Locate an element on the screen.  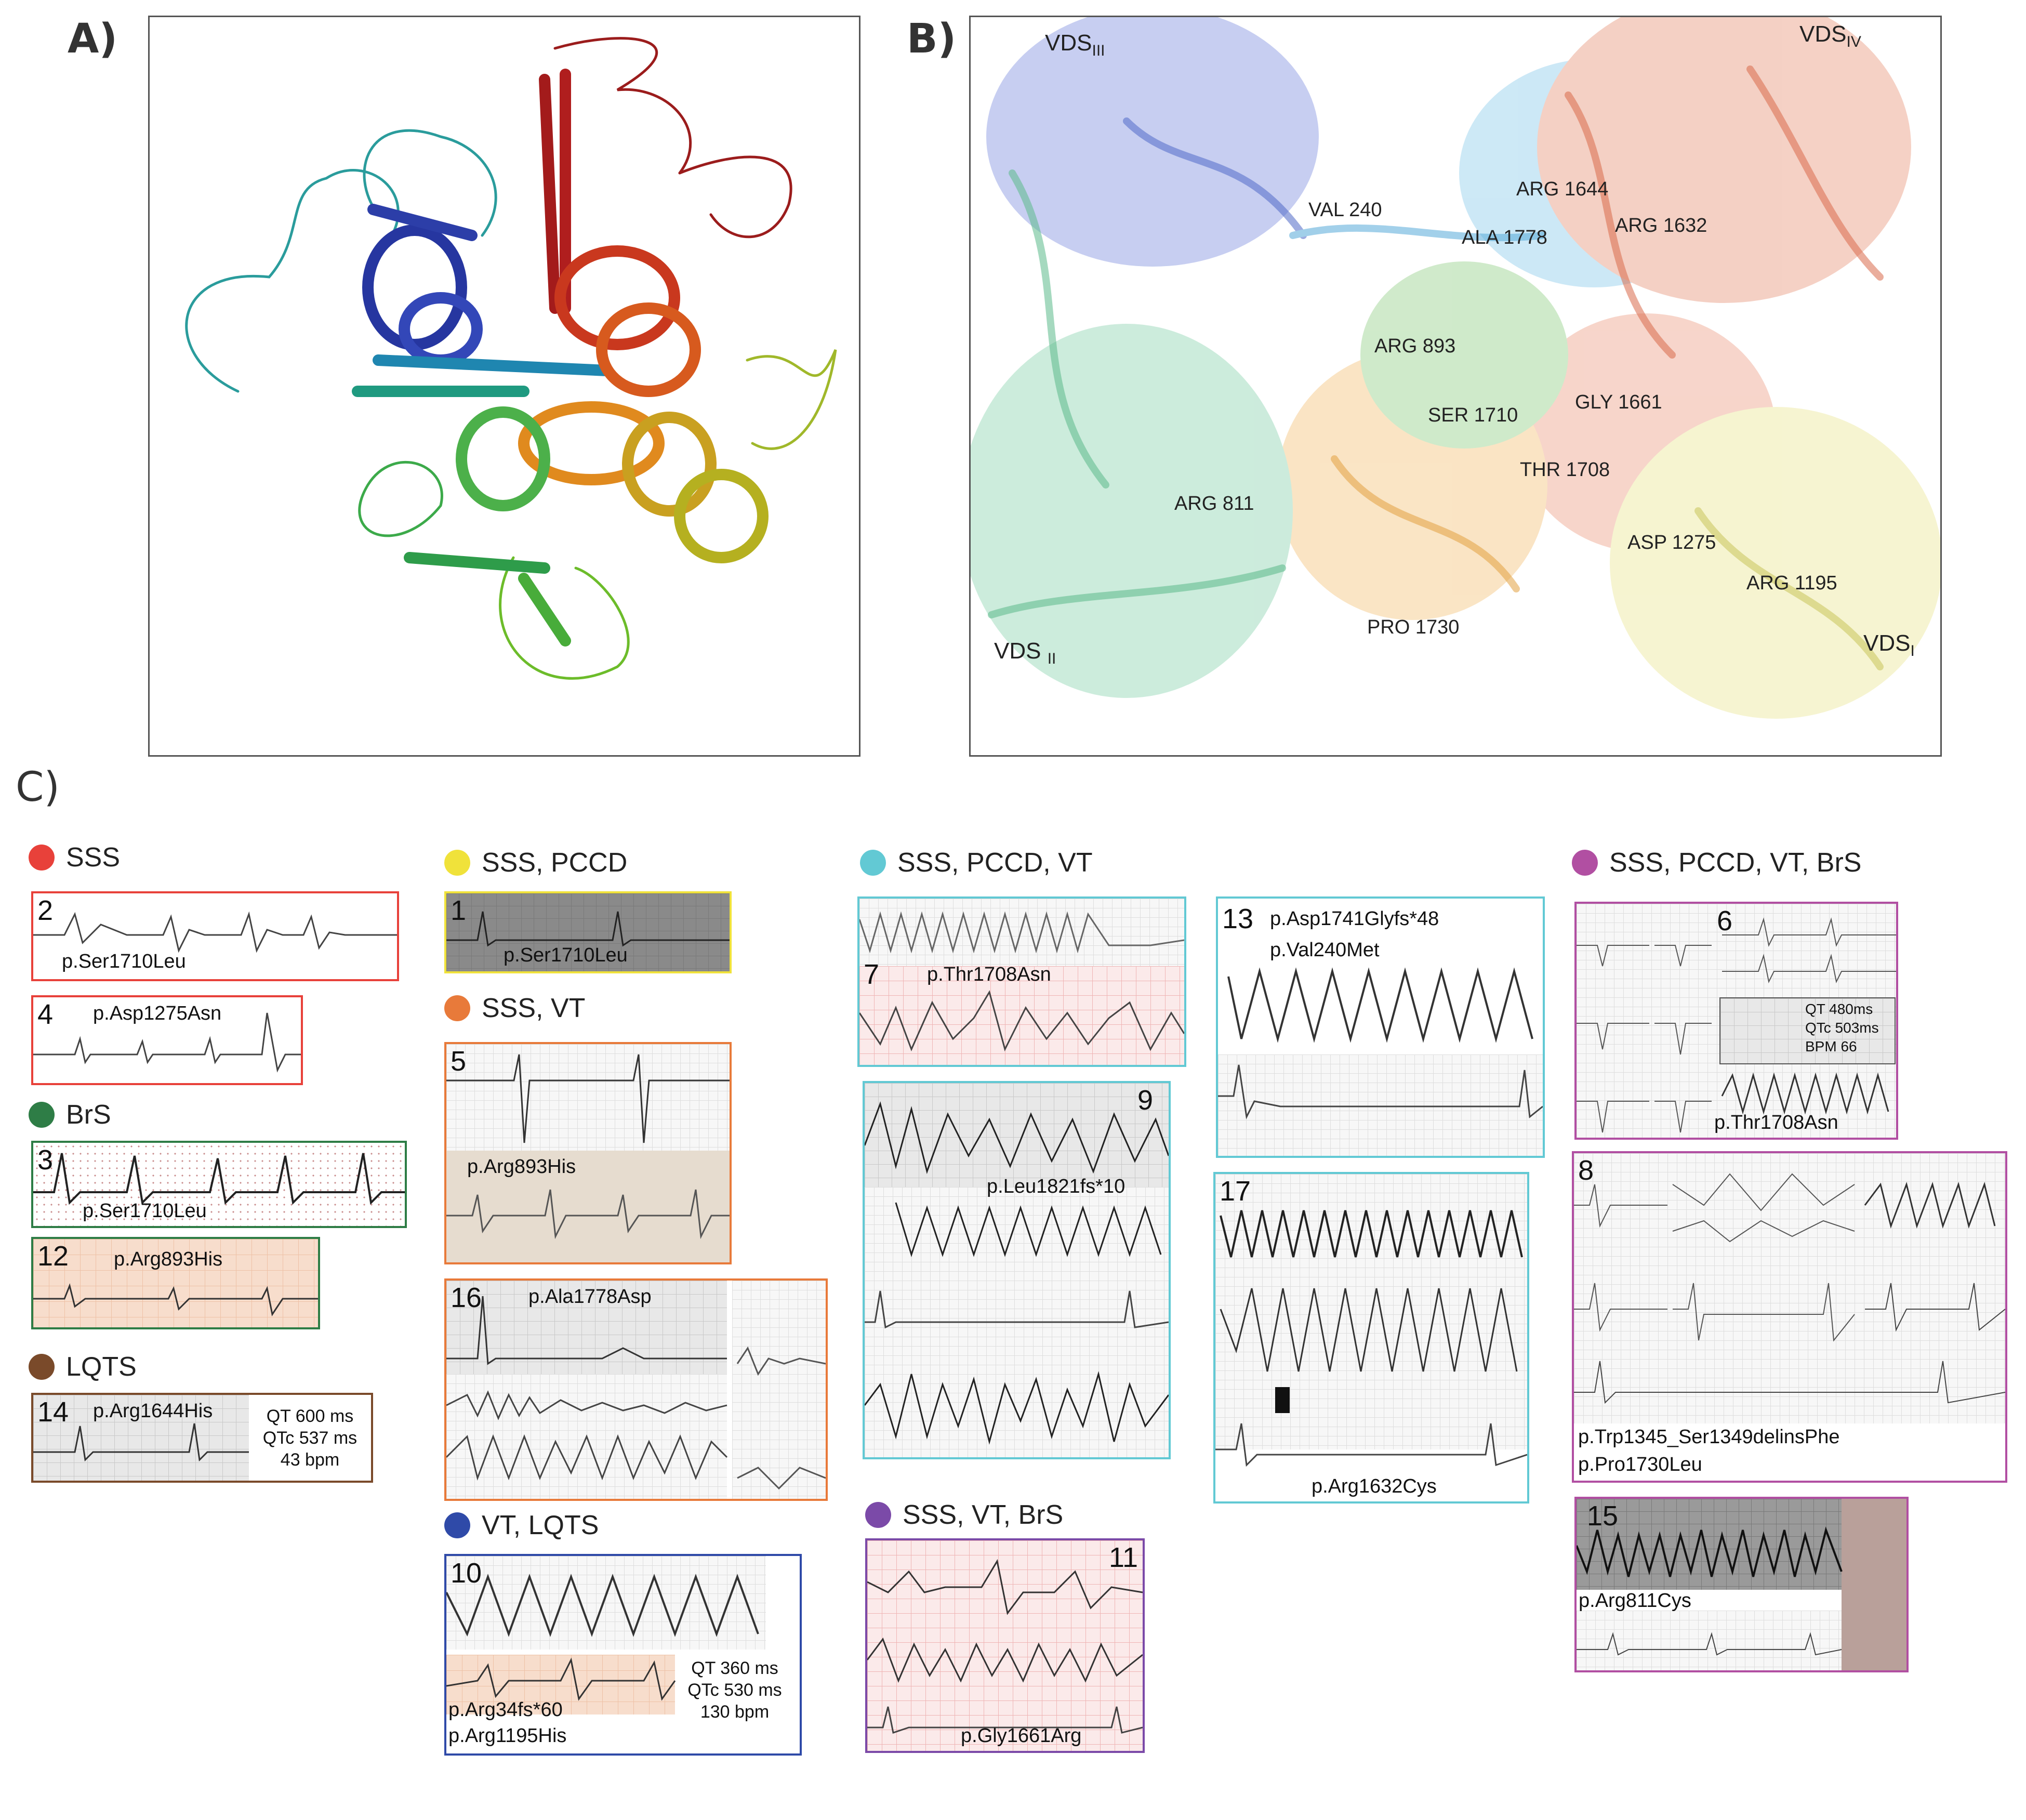
ecg-panel-16: 16 p.Ala1778Asp is located at coordinates (636, 1390).